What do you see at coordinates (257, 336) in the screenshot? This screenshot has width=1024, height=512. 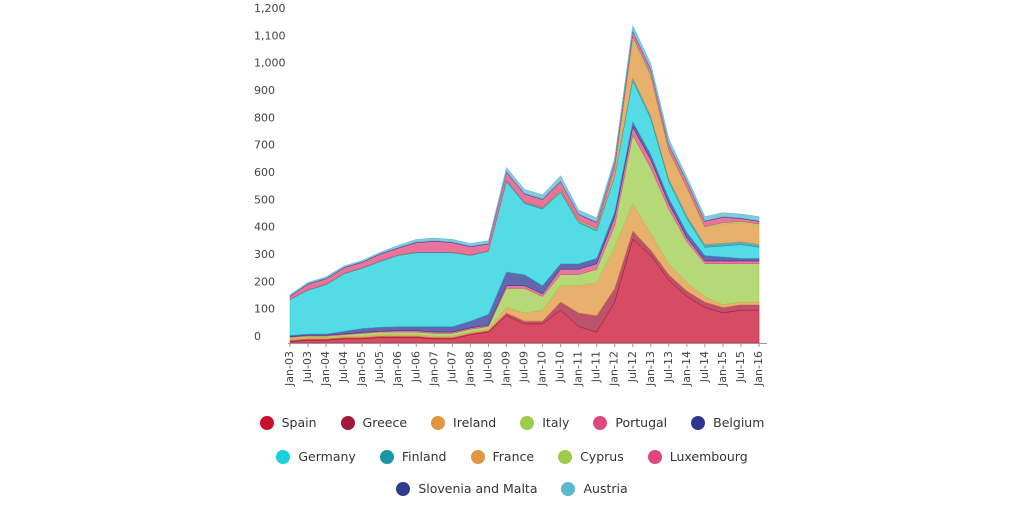 I see `y-tick-label: 0` at bounding box center [257, 336].